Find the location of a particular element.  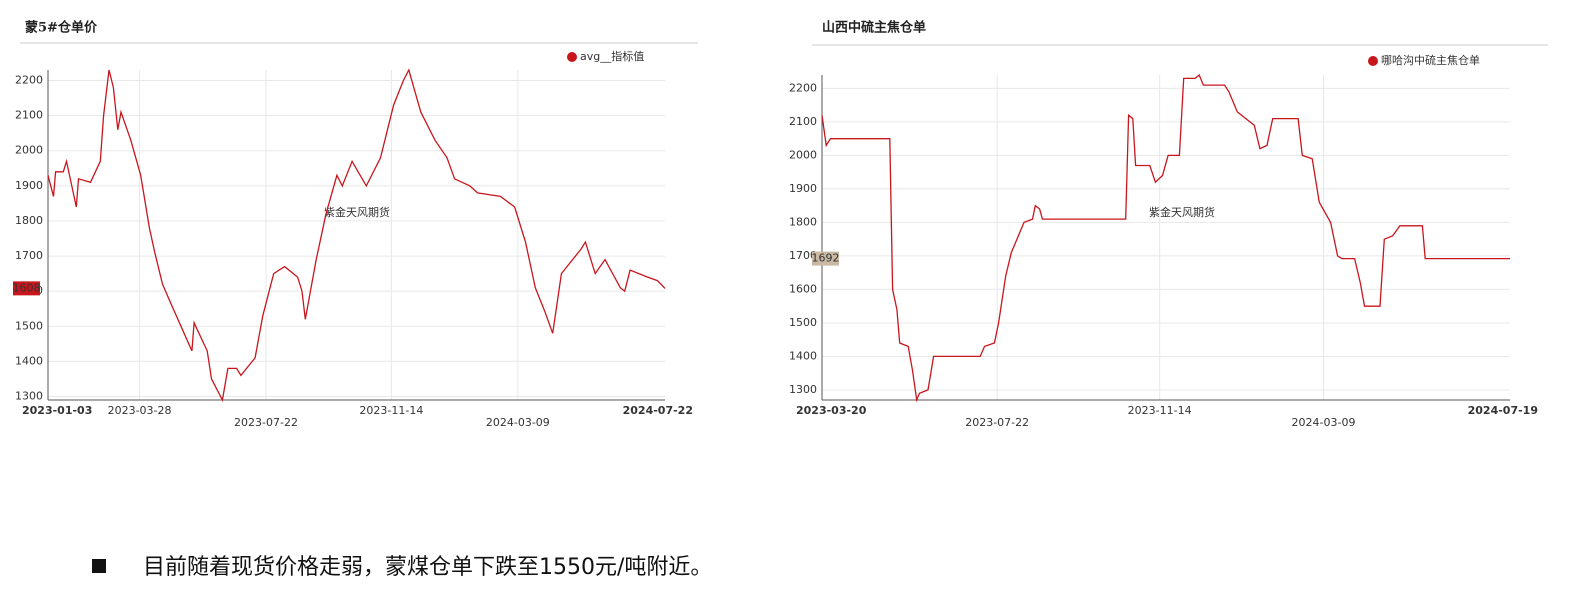

legend-label: 哪哈沟中硫主焦仓单 is located at coordinates (1430, 60).